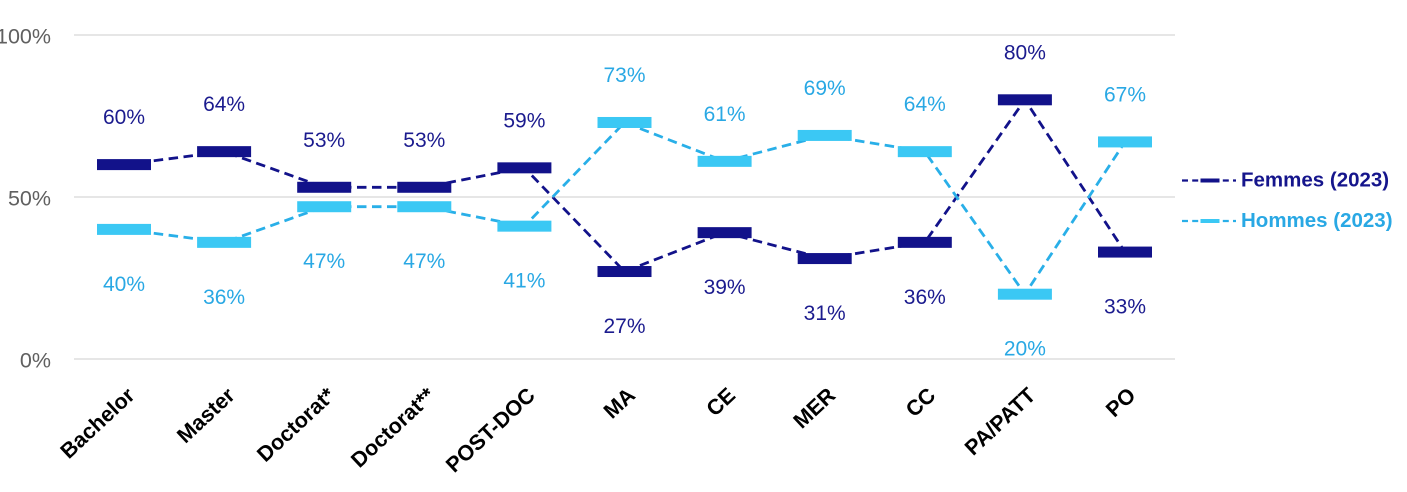  Describe the element at coordinates (1025, 349) in the screenshot. I see `svg-text: 20%` at that location.